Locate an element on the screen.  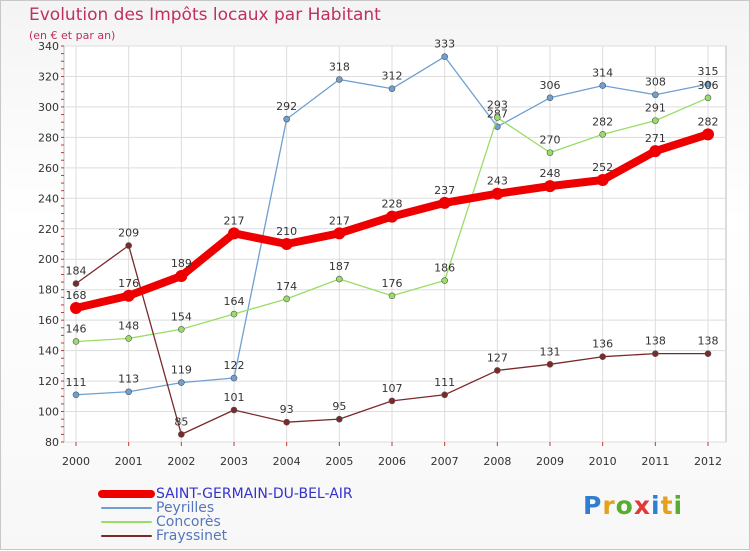
y-tick-label: 140 is located at coordinates (48, 351).